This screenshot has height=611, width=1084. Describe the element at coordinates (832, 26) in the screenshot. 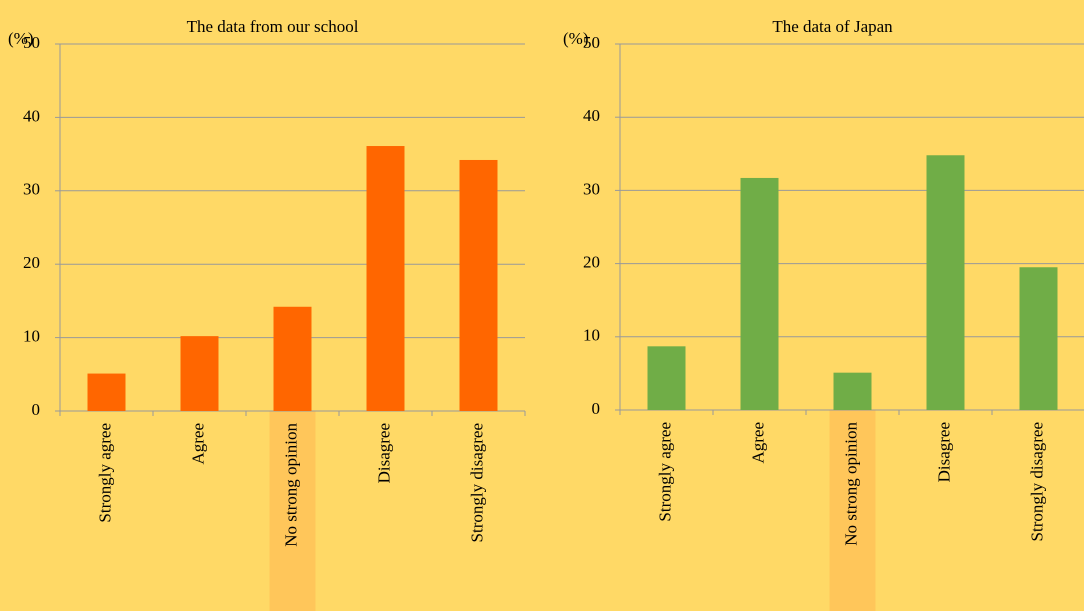

I see `chart-title: The data of Japan` at that location.